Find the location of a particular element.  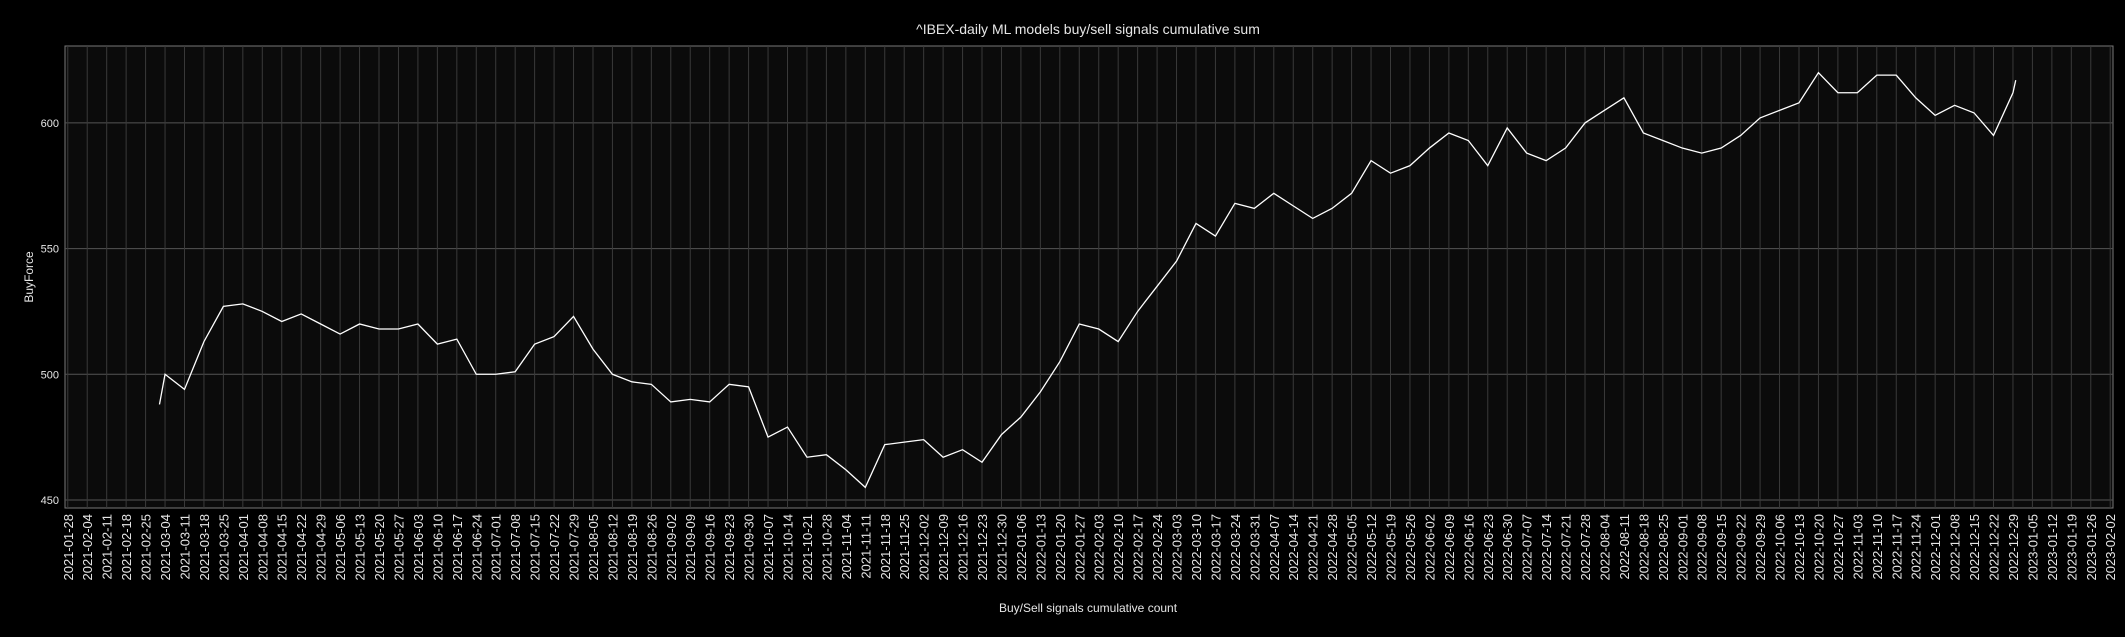

x-tick-label: 2022-10-27 is located at coordinates (1838, 547).